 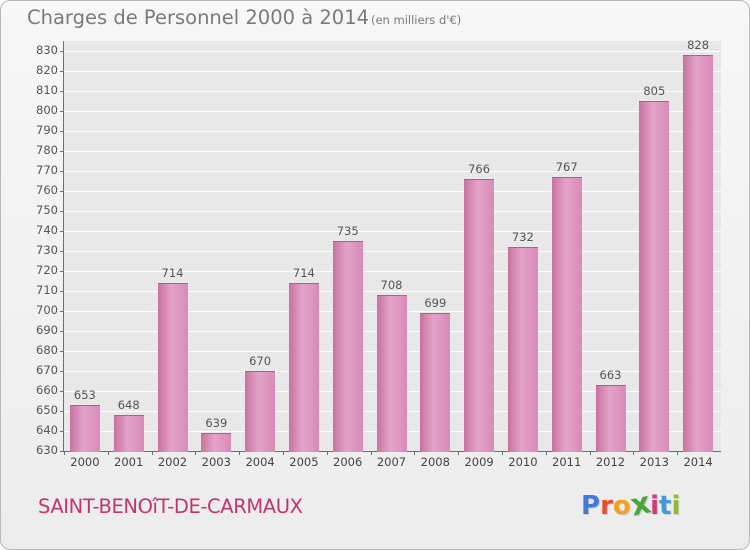 What do you see at coordinates (479, 315) in the screenshot?
I see `bar-2009` at bounding box center [479, 315].